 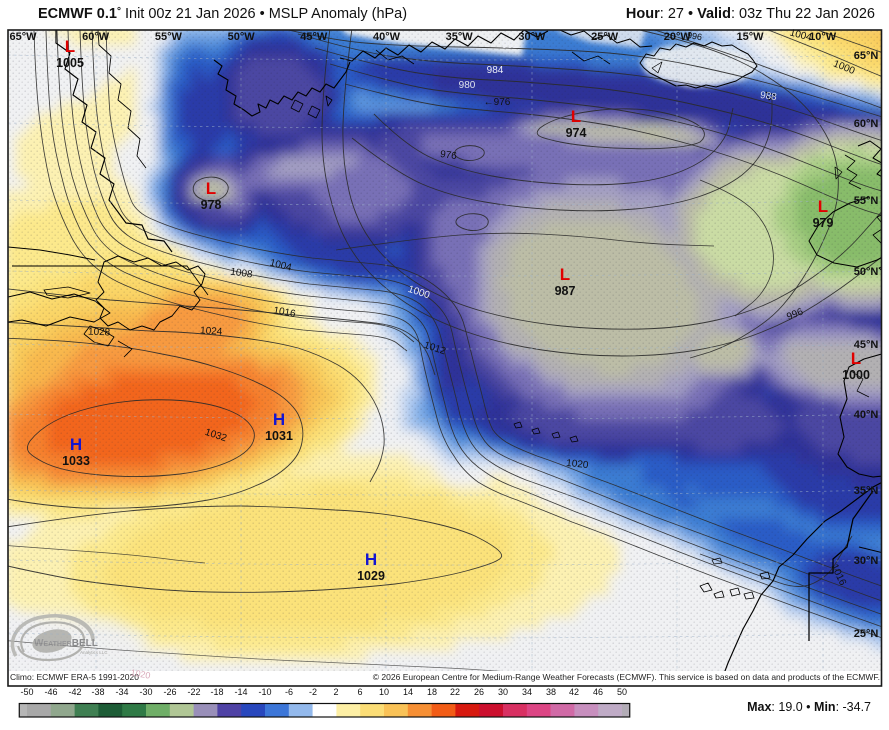 I want to click on svg-text: 10°W, so click(x=823, y=37).